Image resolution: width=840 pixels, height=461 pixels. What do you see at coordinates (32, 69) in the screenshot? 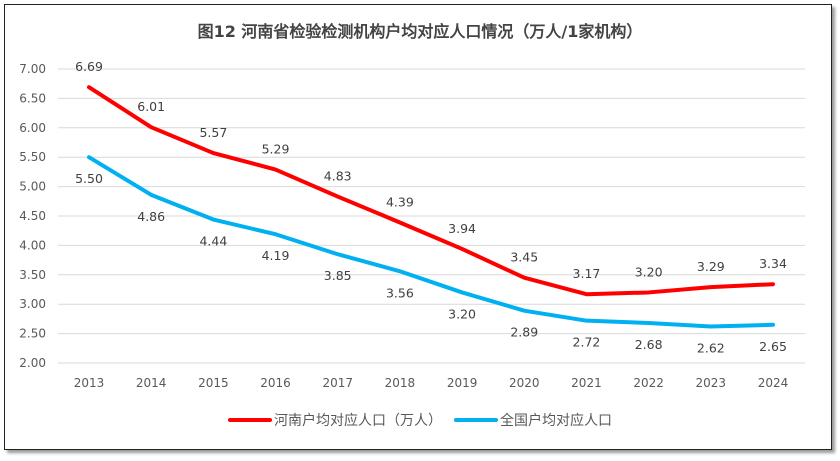
I see `y-tick-label: 7.00` at bounding box center [32, 69].